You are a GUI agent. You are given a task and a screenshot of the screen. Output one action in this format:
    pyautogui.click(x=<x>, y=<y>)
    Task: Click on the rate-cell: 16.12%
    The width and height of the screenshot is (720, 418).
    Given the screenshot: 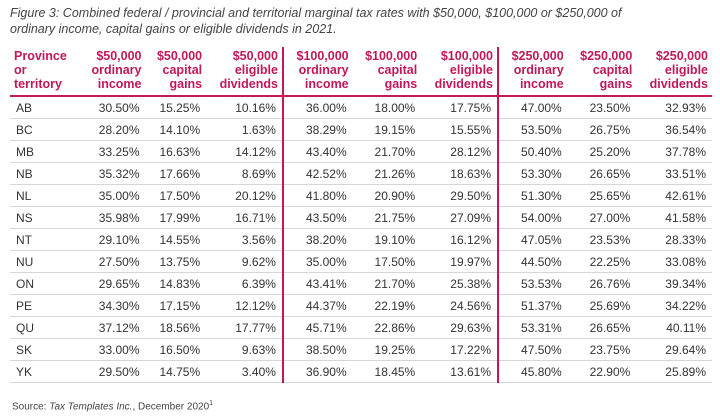 What is the action you would take?
    pyautogui.click(x=459, y=239)
    